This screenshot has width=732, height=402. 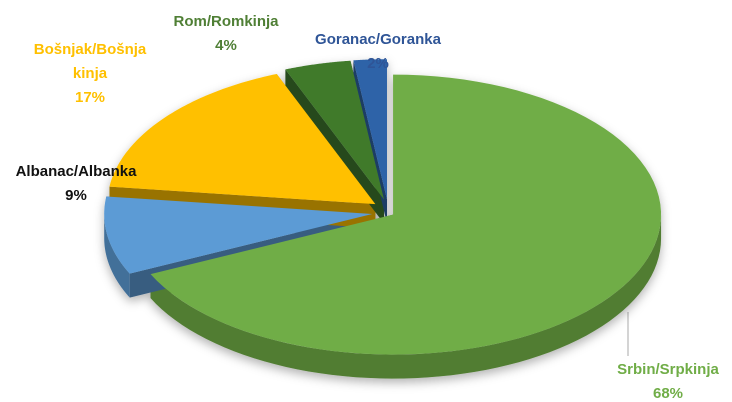 I want to click on category-label-line: Srbin/Srpkinja, so click(x=668, y=369).